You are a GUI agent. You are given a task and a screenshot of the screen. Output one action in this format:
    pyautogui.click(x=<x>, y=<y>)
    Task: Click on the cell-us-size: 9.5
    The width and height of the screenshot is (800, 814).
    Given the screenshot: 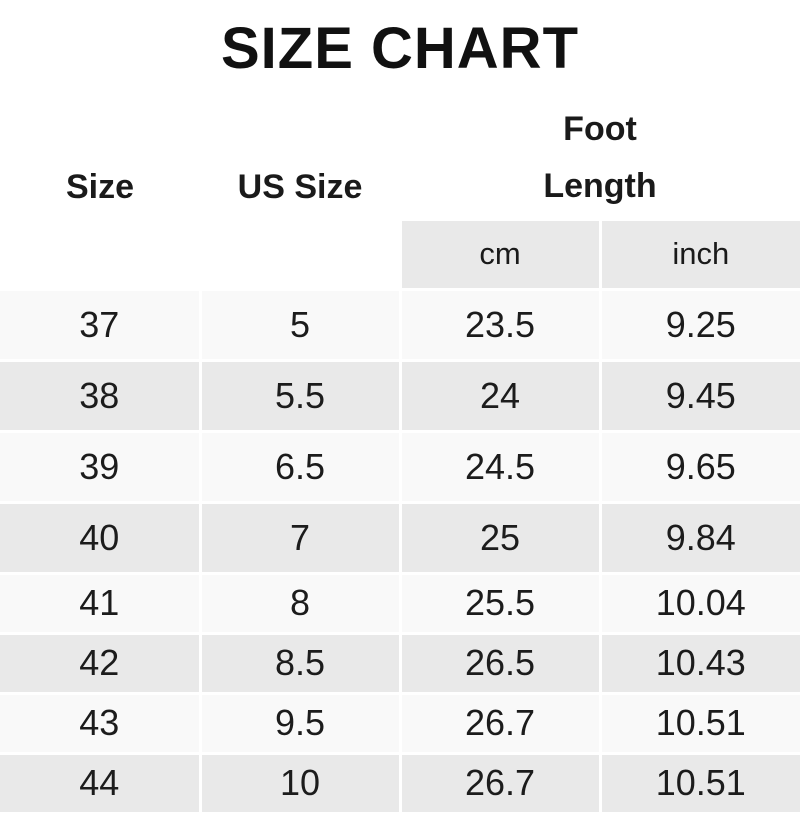 What is the action you would take?
    pyautogui.click(x=300, y=723)
    